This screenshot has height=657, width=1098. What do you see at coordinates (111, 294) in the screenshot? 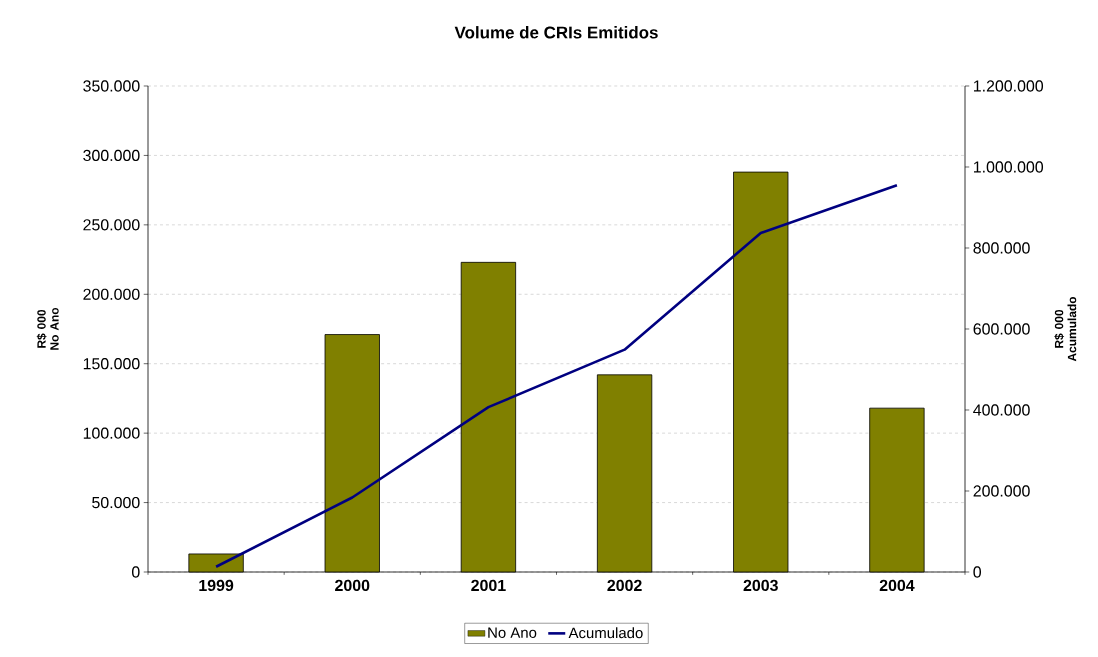
I see `y-tick-label: 200.000` at bounding box center [111, 294].